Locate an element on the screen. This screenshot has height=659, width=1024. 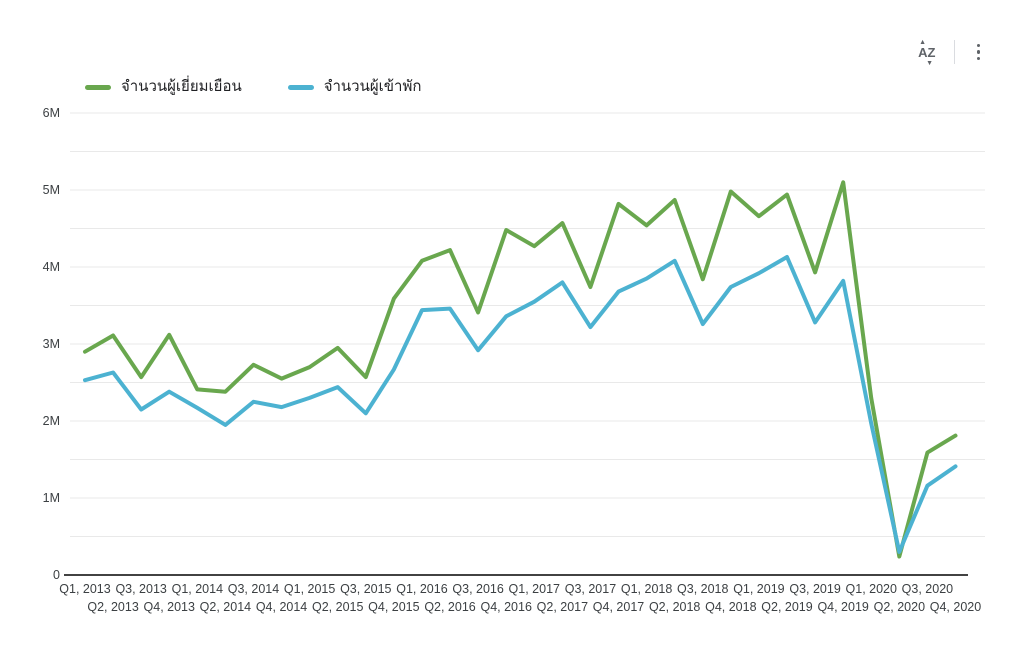
x-axis-tick-label: Q4, 2016 is located at coordinates (505, 607).